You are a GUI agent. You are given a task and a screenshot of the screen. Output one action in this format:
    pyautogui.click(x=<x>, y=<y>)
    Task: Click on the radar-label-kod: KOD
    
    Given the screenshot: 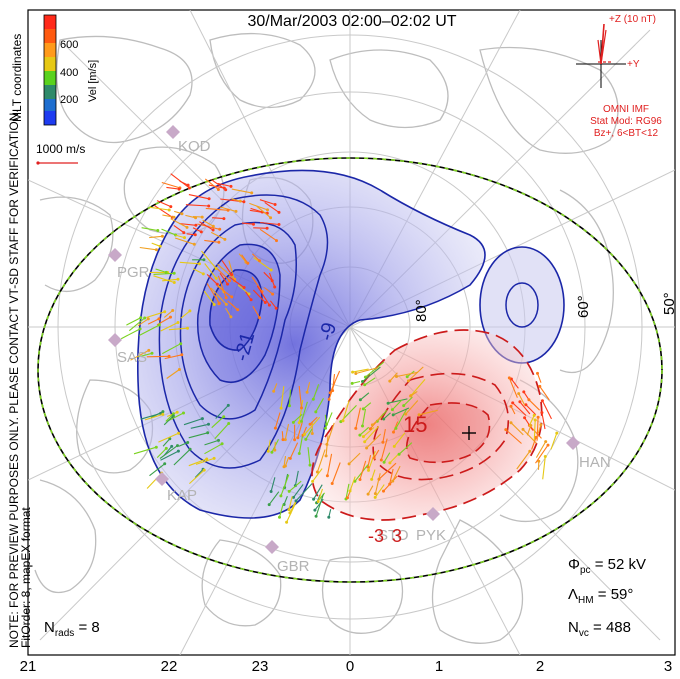 What is the action you would take?
    pyautogui.click(x=194, y=146)
    